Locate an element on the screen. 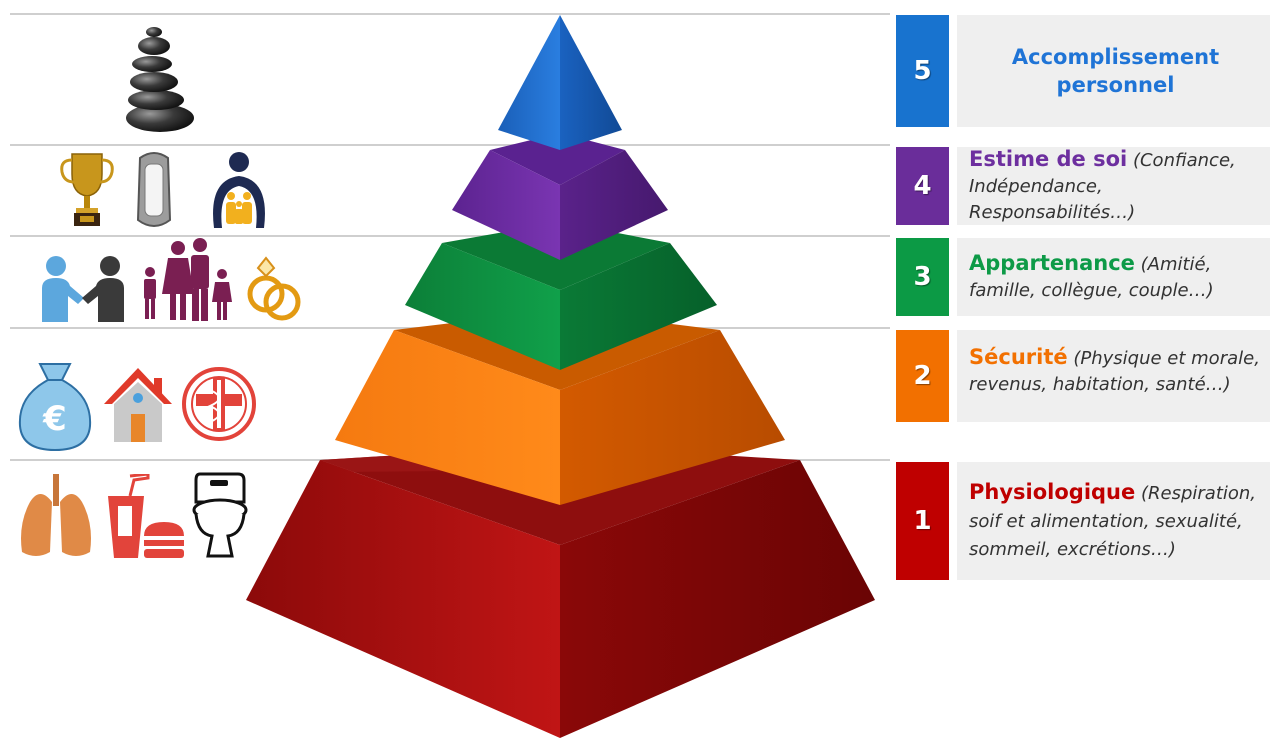 This screenshot has width=1270, height=738. toilet-icon is located at coordinates (220, 515).